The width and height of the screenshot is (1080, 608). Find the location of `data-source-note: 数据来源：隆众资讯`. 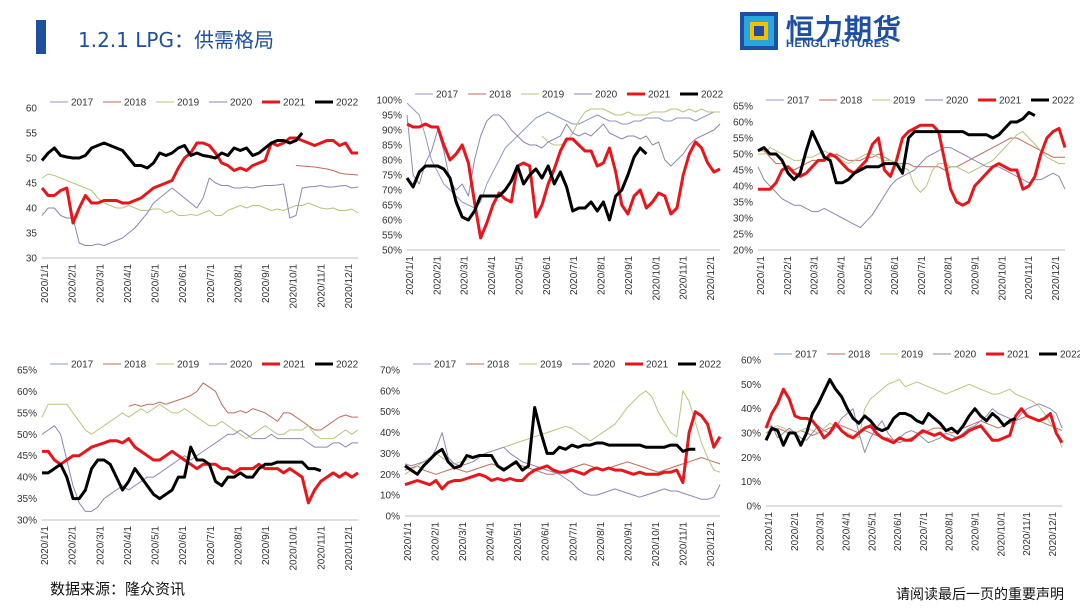

data-source-note: 数据来源：隆众资讯 is located at coordinates (118, 589).